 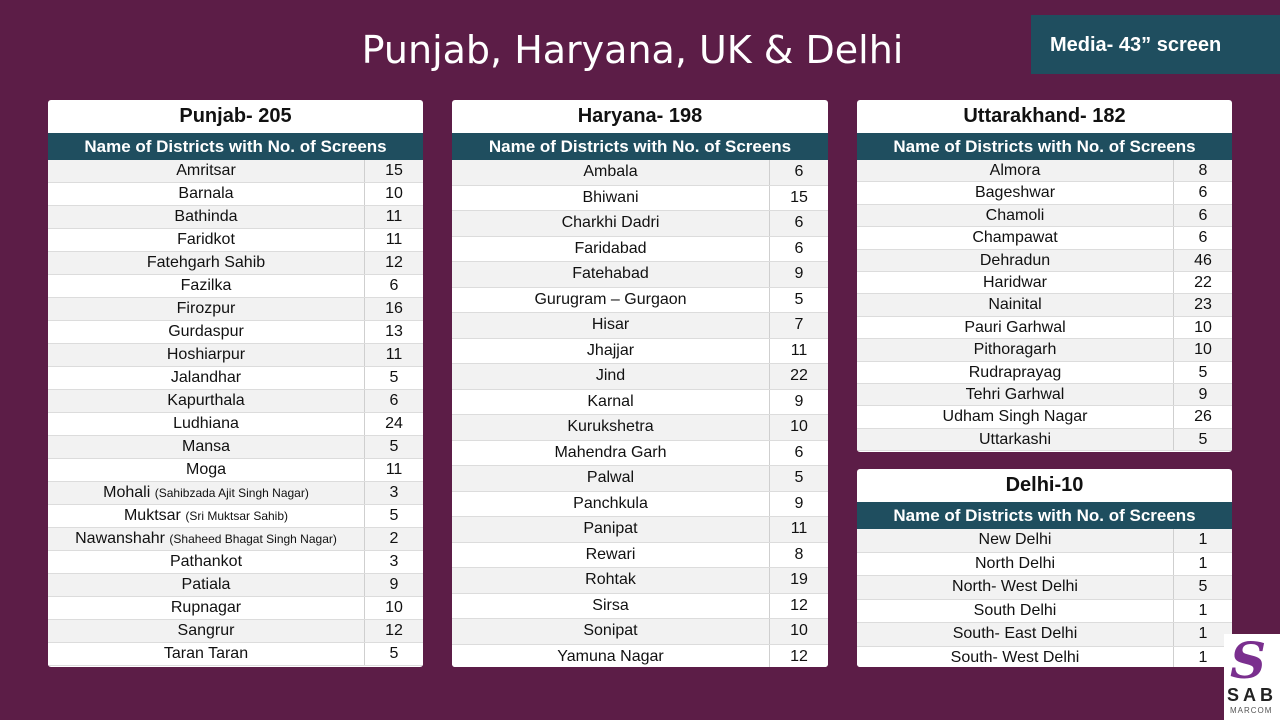 What do you see at coordinates (1044, 395) in the screenshot?
I see `table-row: Tehri Garhwal 9` at bounding box center [1044, 395].